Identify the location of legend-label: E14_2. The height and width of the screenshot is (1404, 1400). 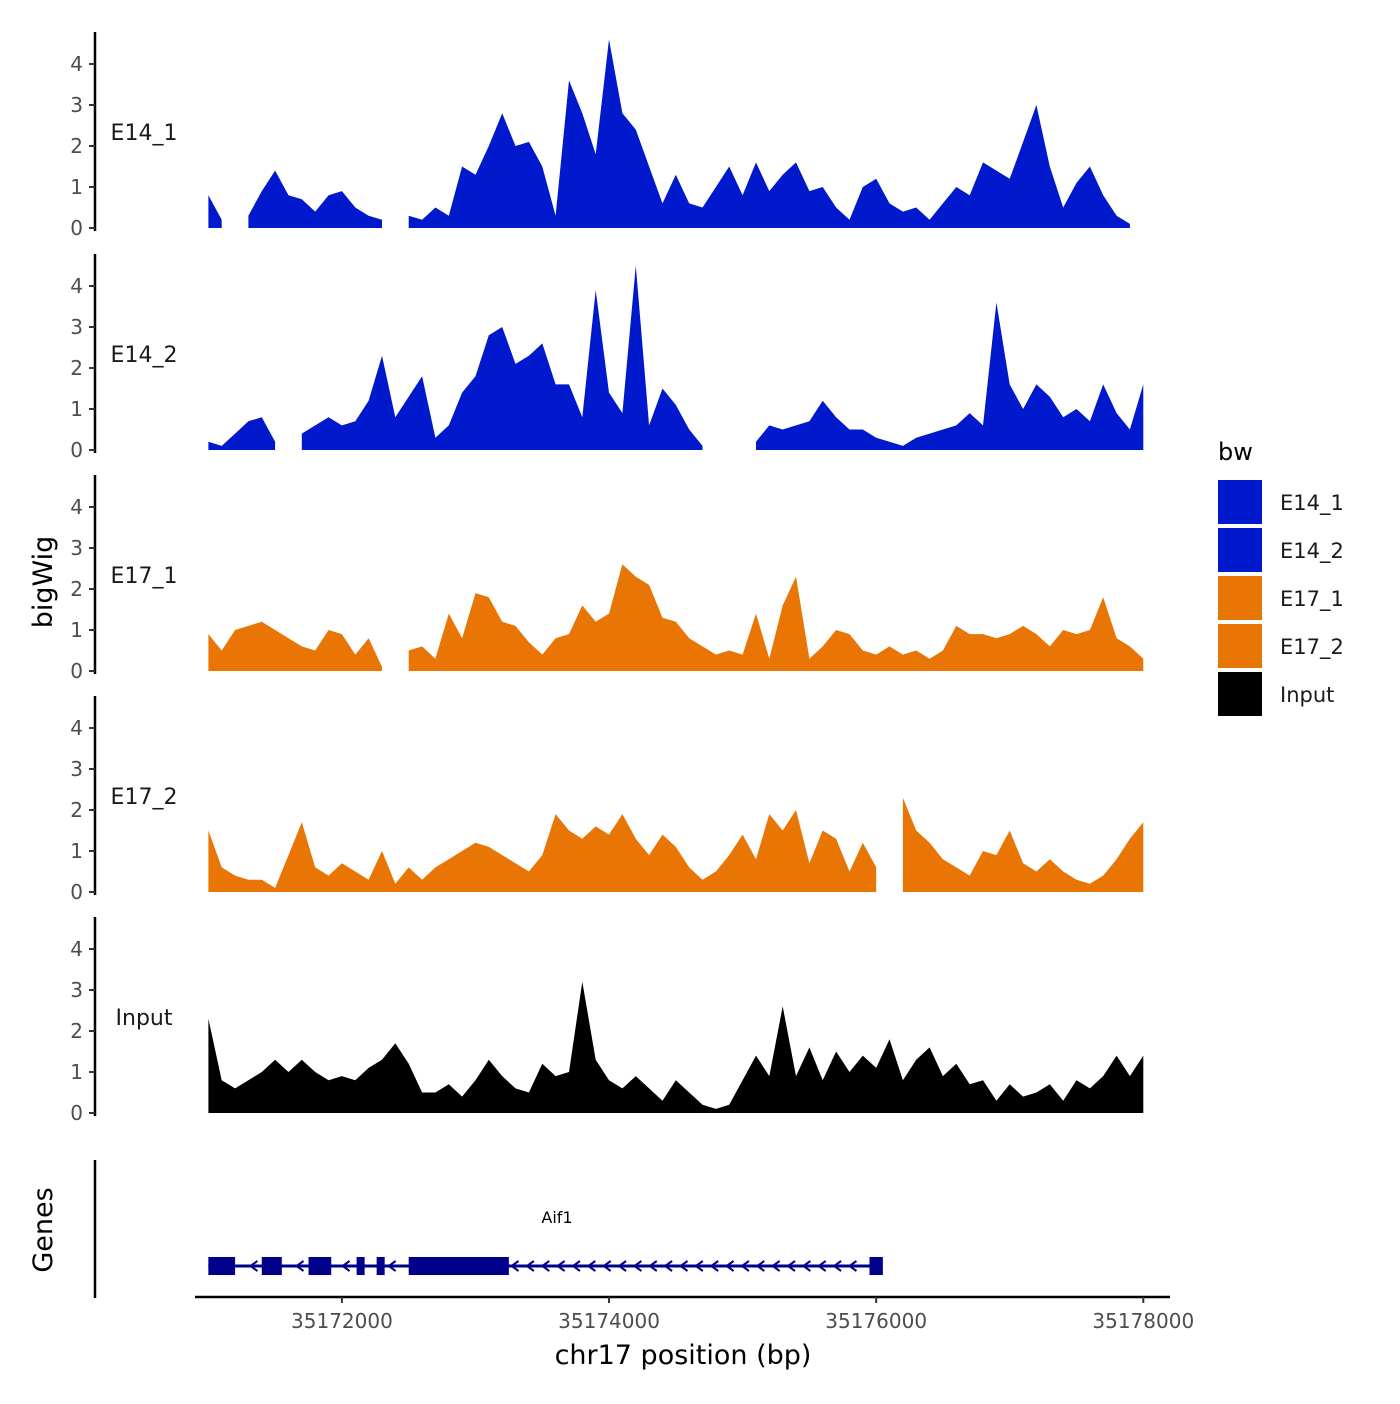
(1312, 551).